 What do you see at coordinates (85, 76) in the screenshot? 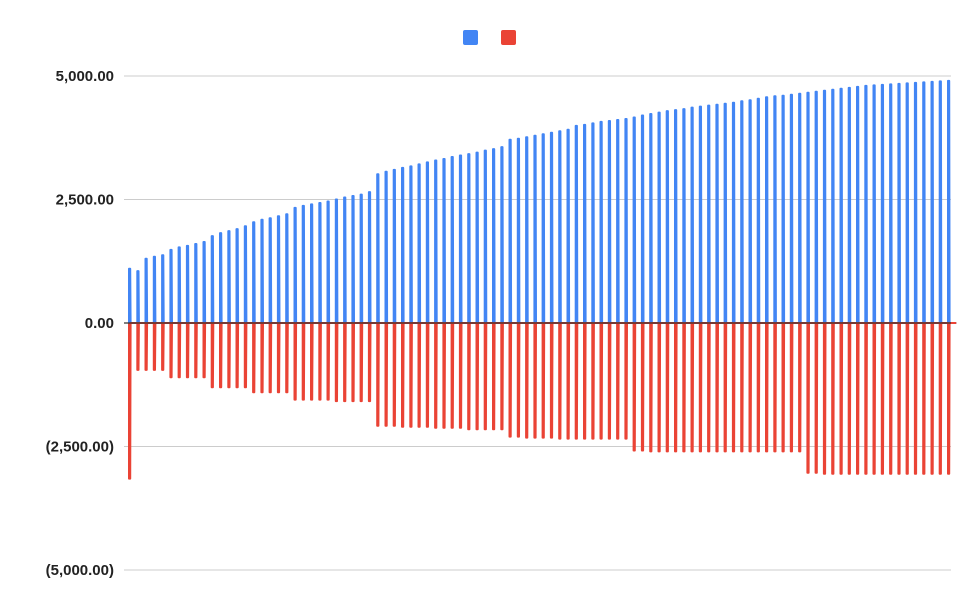
I see `y-tick-label: 5,000.00` at bounding box center [85, 76].